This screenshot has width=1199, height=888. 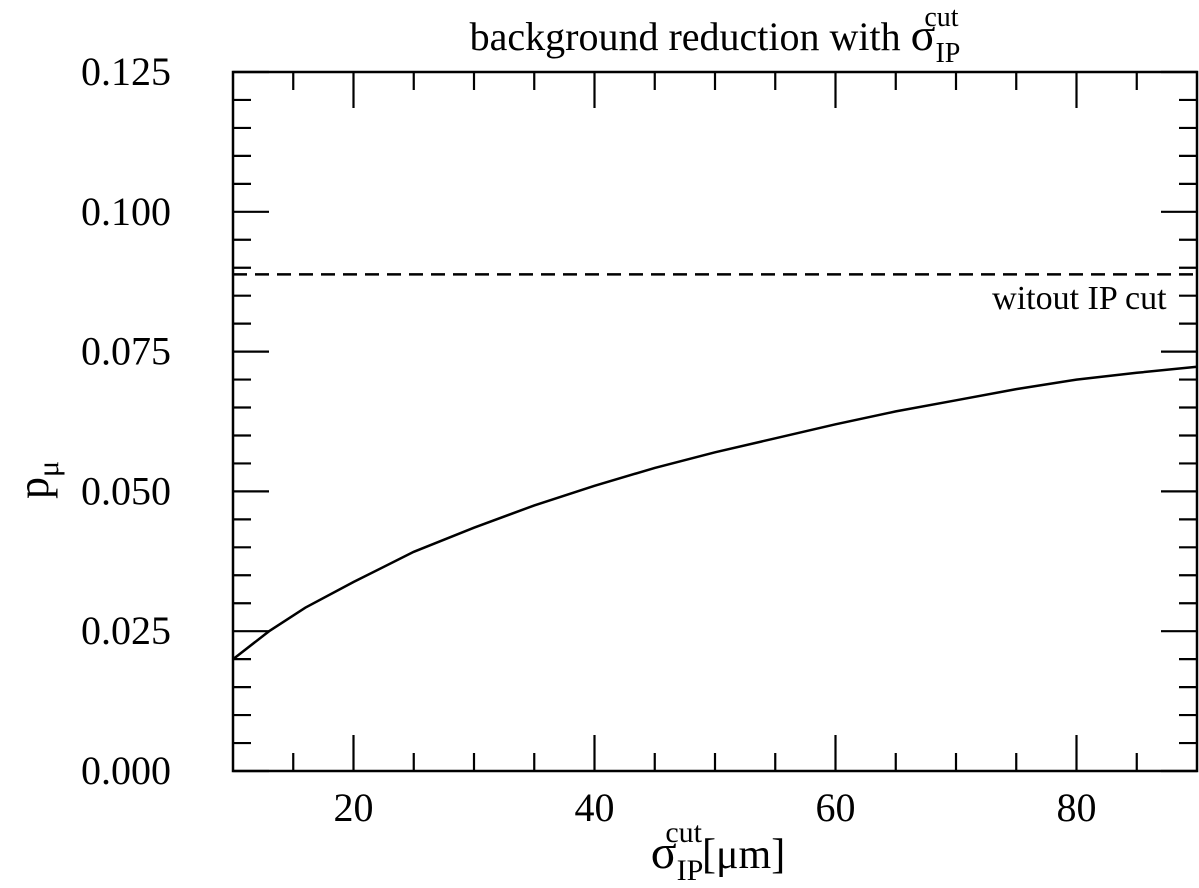 I want to click on x-axis-label-symbol: σ, so click(x=664, y=852).